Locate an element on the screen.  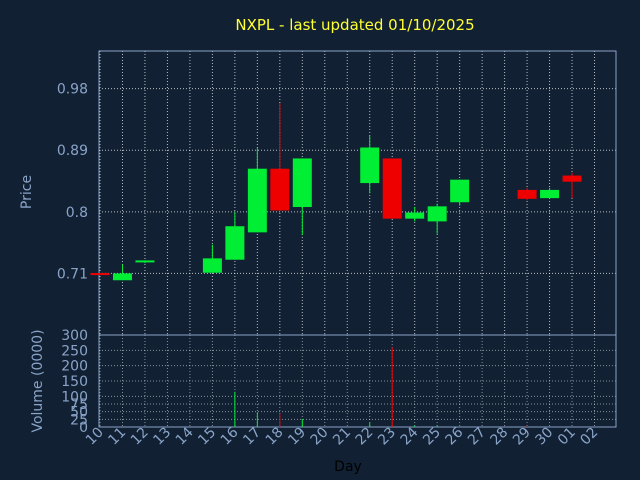
x-tick-label: 02 is located at coordinates (589, 437).